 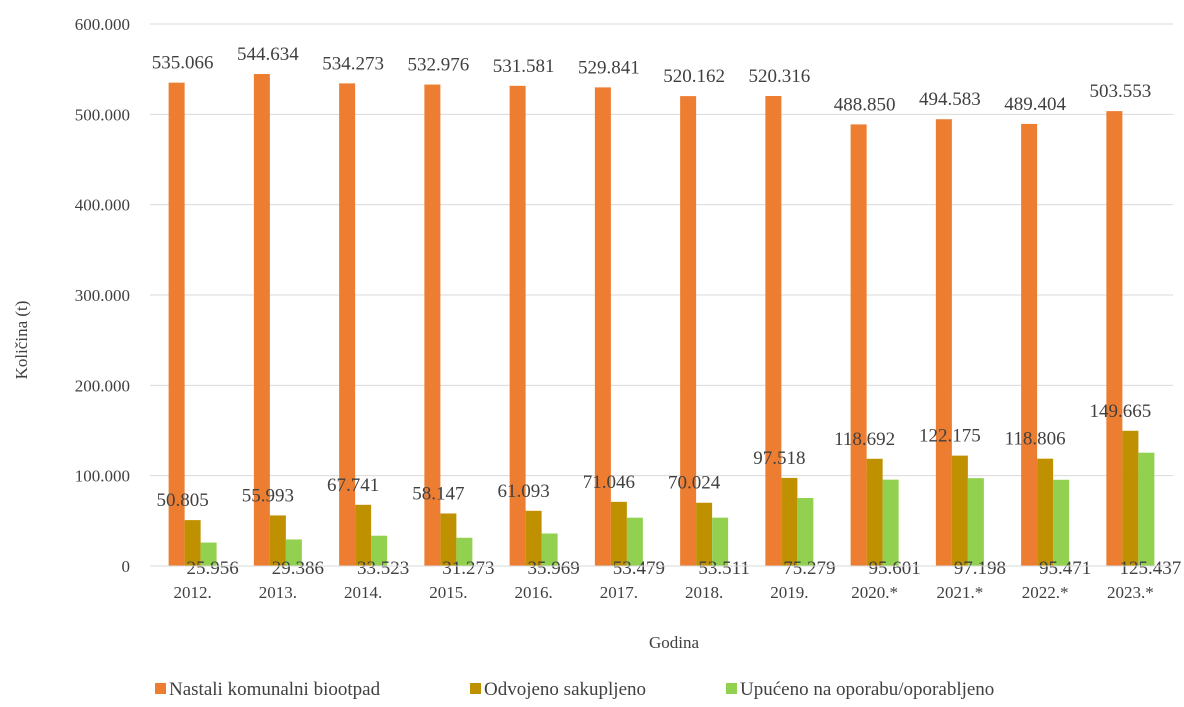 I want to click on x-tick-label: 2014., so click(x=363, y=592).